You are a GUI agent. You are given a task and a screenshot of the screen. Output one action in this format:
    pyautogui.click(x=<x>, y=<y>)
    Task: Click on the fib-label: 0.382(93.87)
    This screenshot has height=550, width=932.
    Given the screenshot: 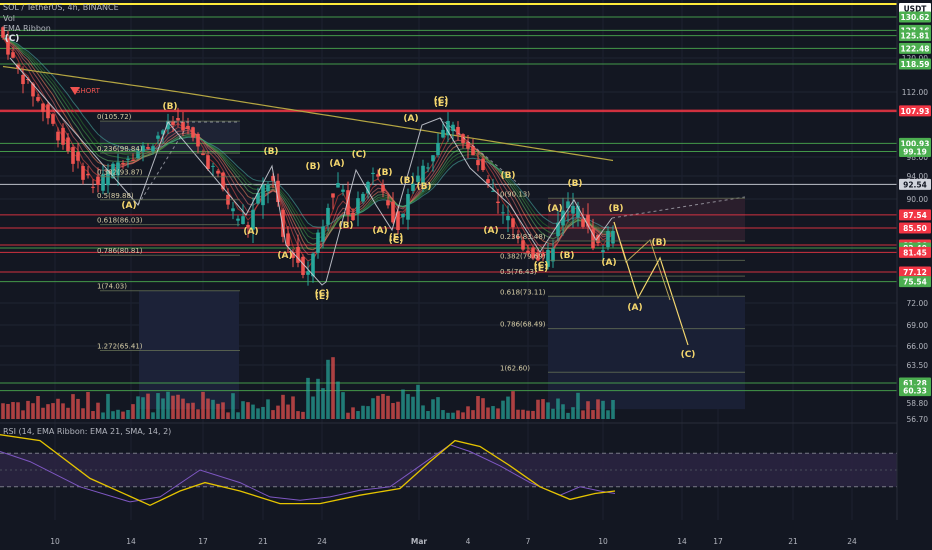 What is the action you would take?
    pyautogui.click(x=120, y=173)
    